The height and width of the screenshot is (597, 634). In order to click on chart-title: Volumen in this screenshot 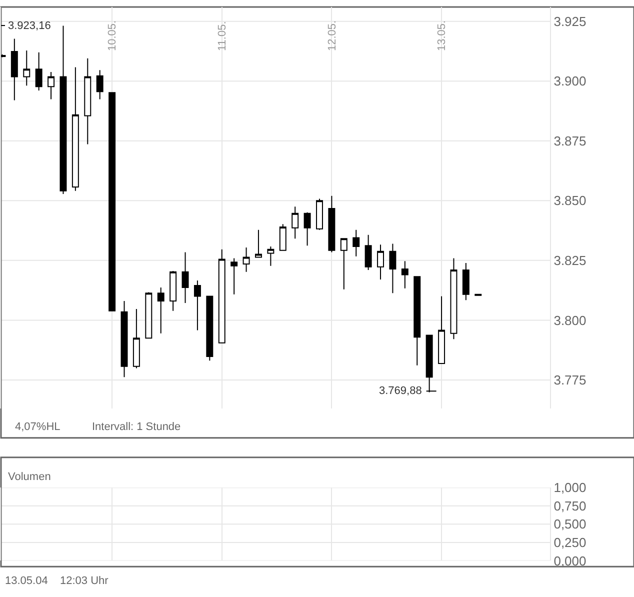, I will do `click(29, 477)`.